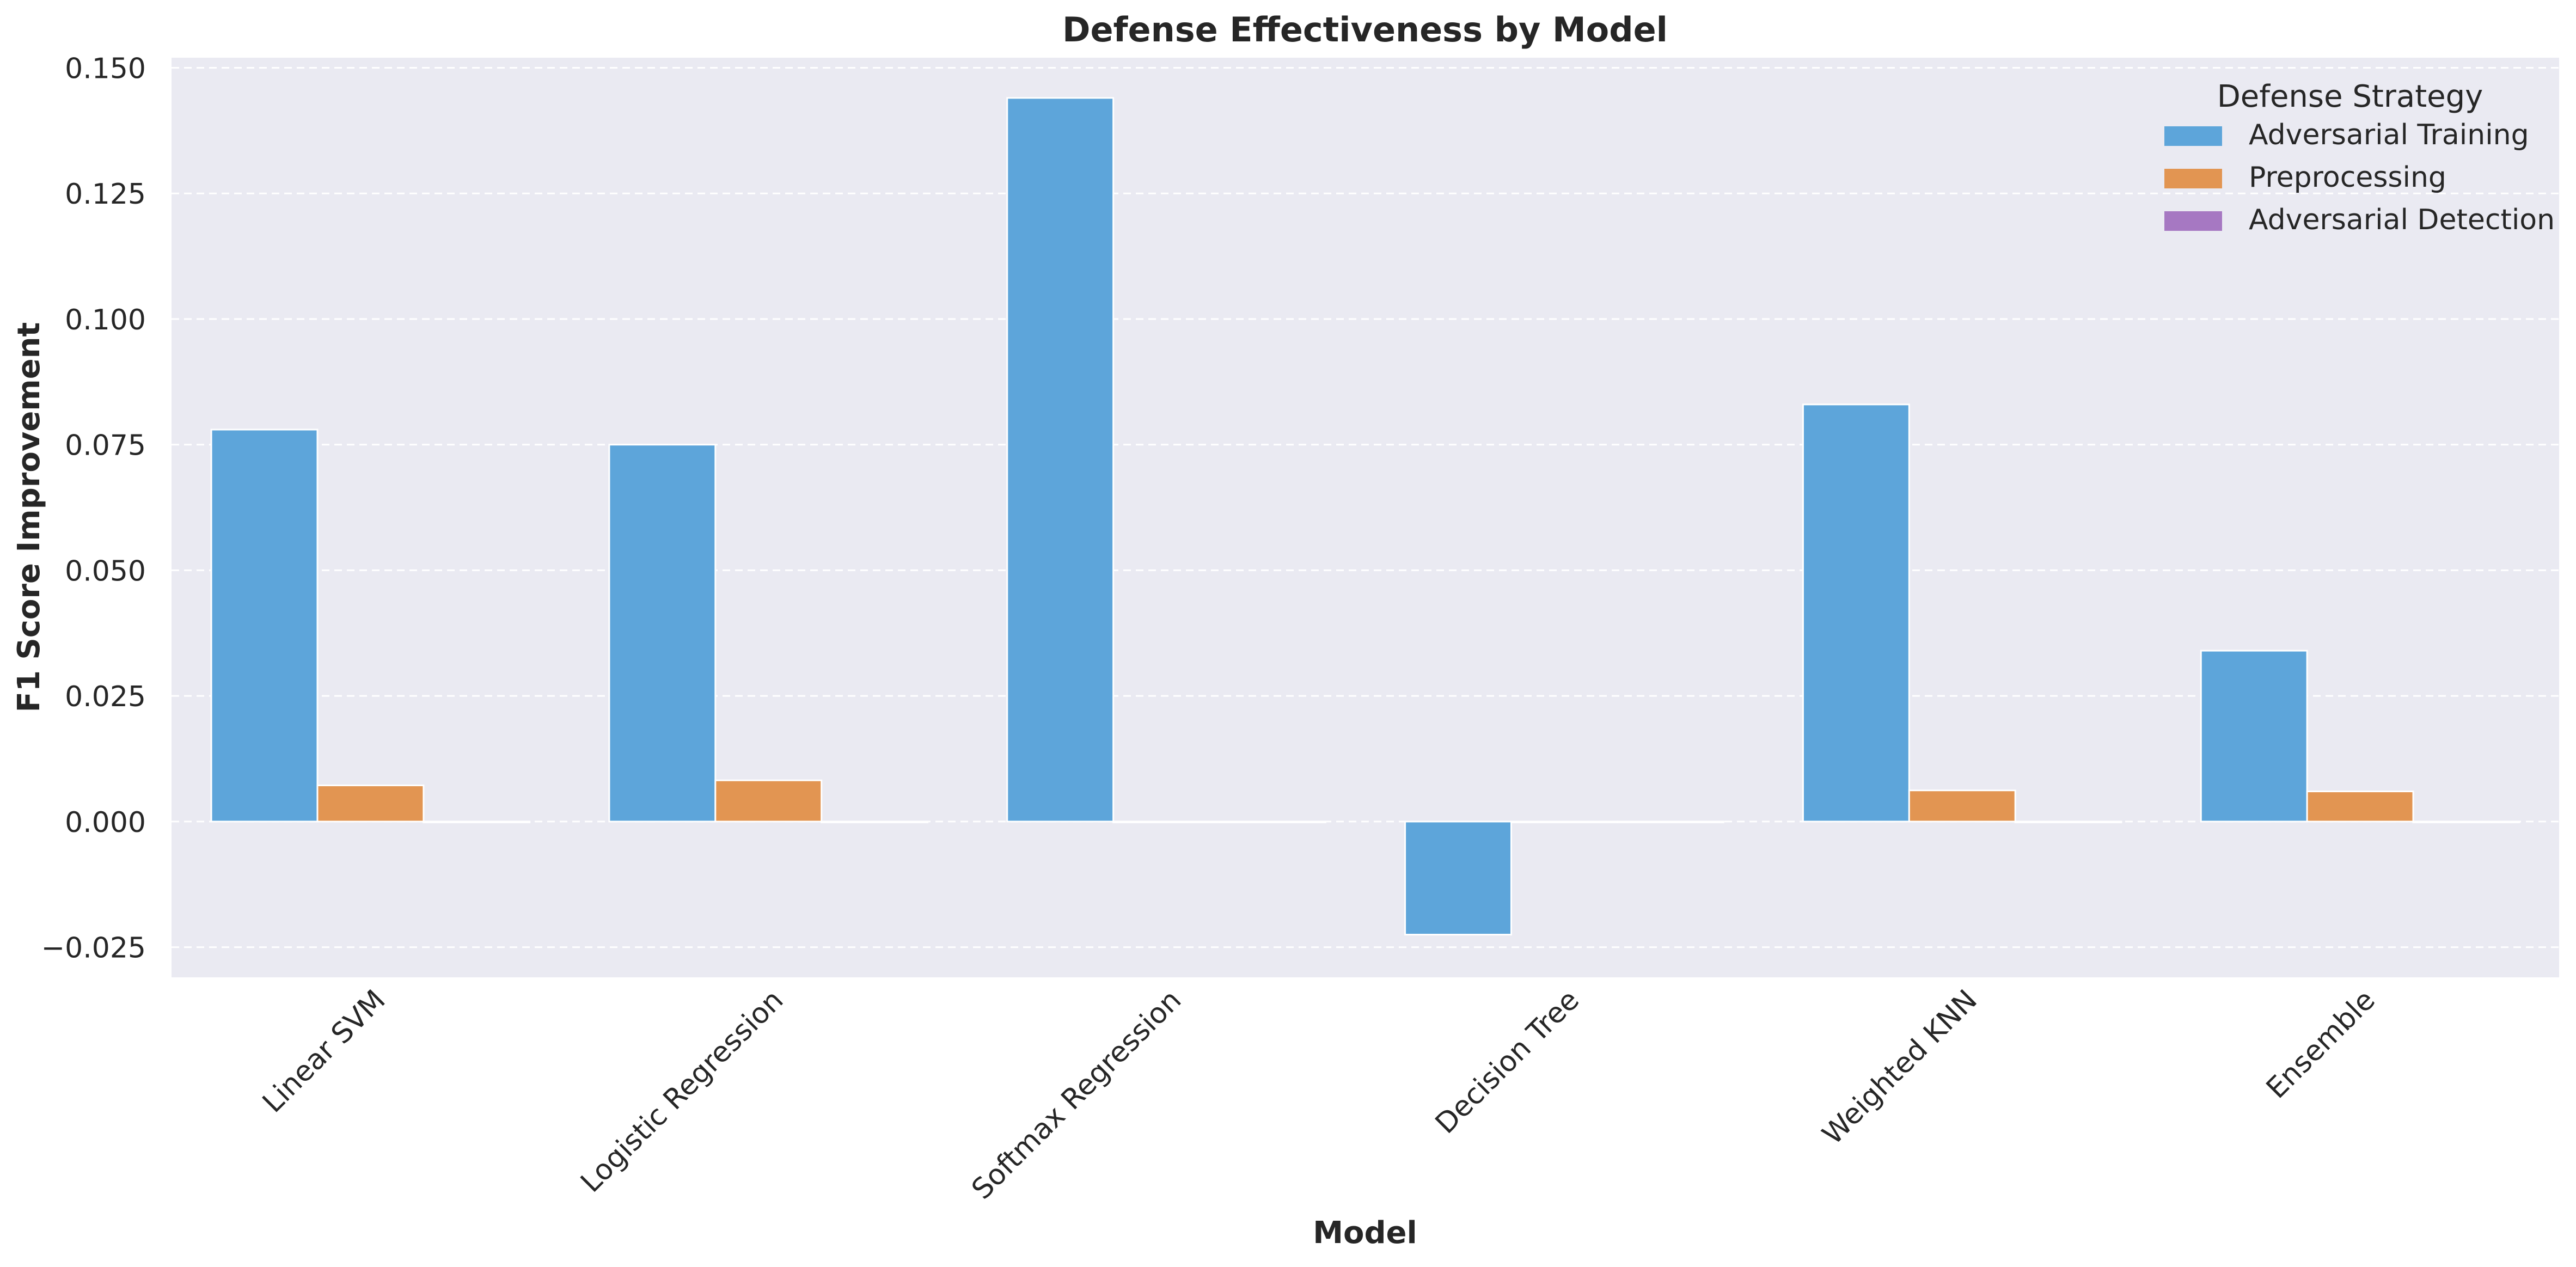 The image size is (2576, 1267). I want to click on y-tick-label: 0.125, so click(105, 194).